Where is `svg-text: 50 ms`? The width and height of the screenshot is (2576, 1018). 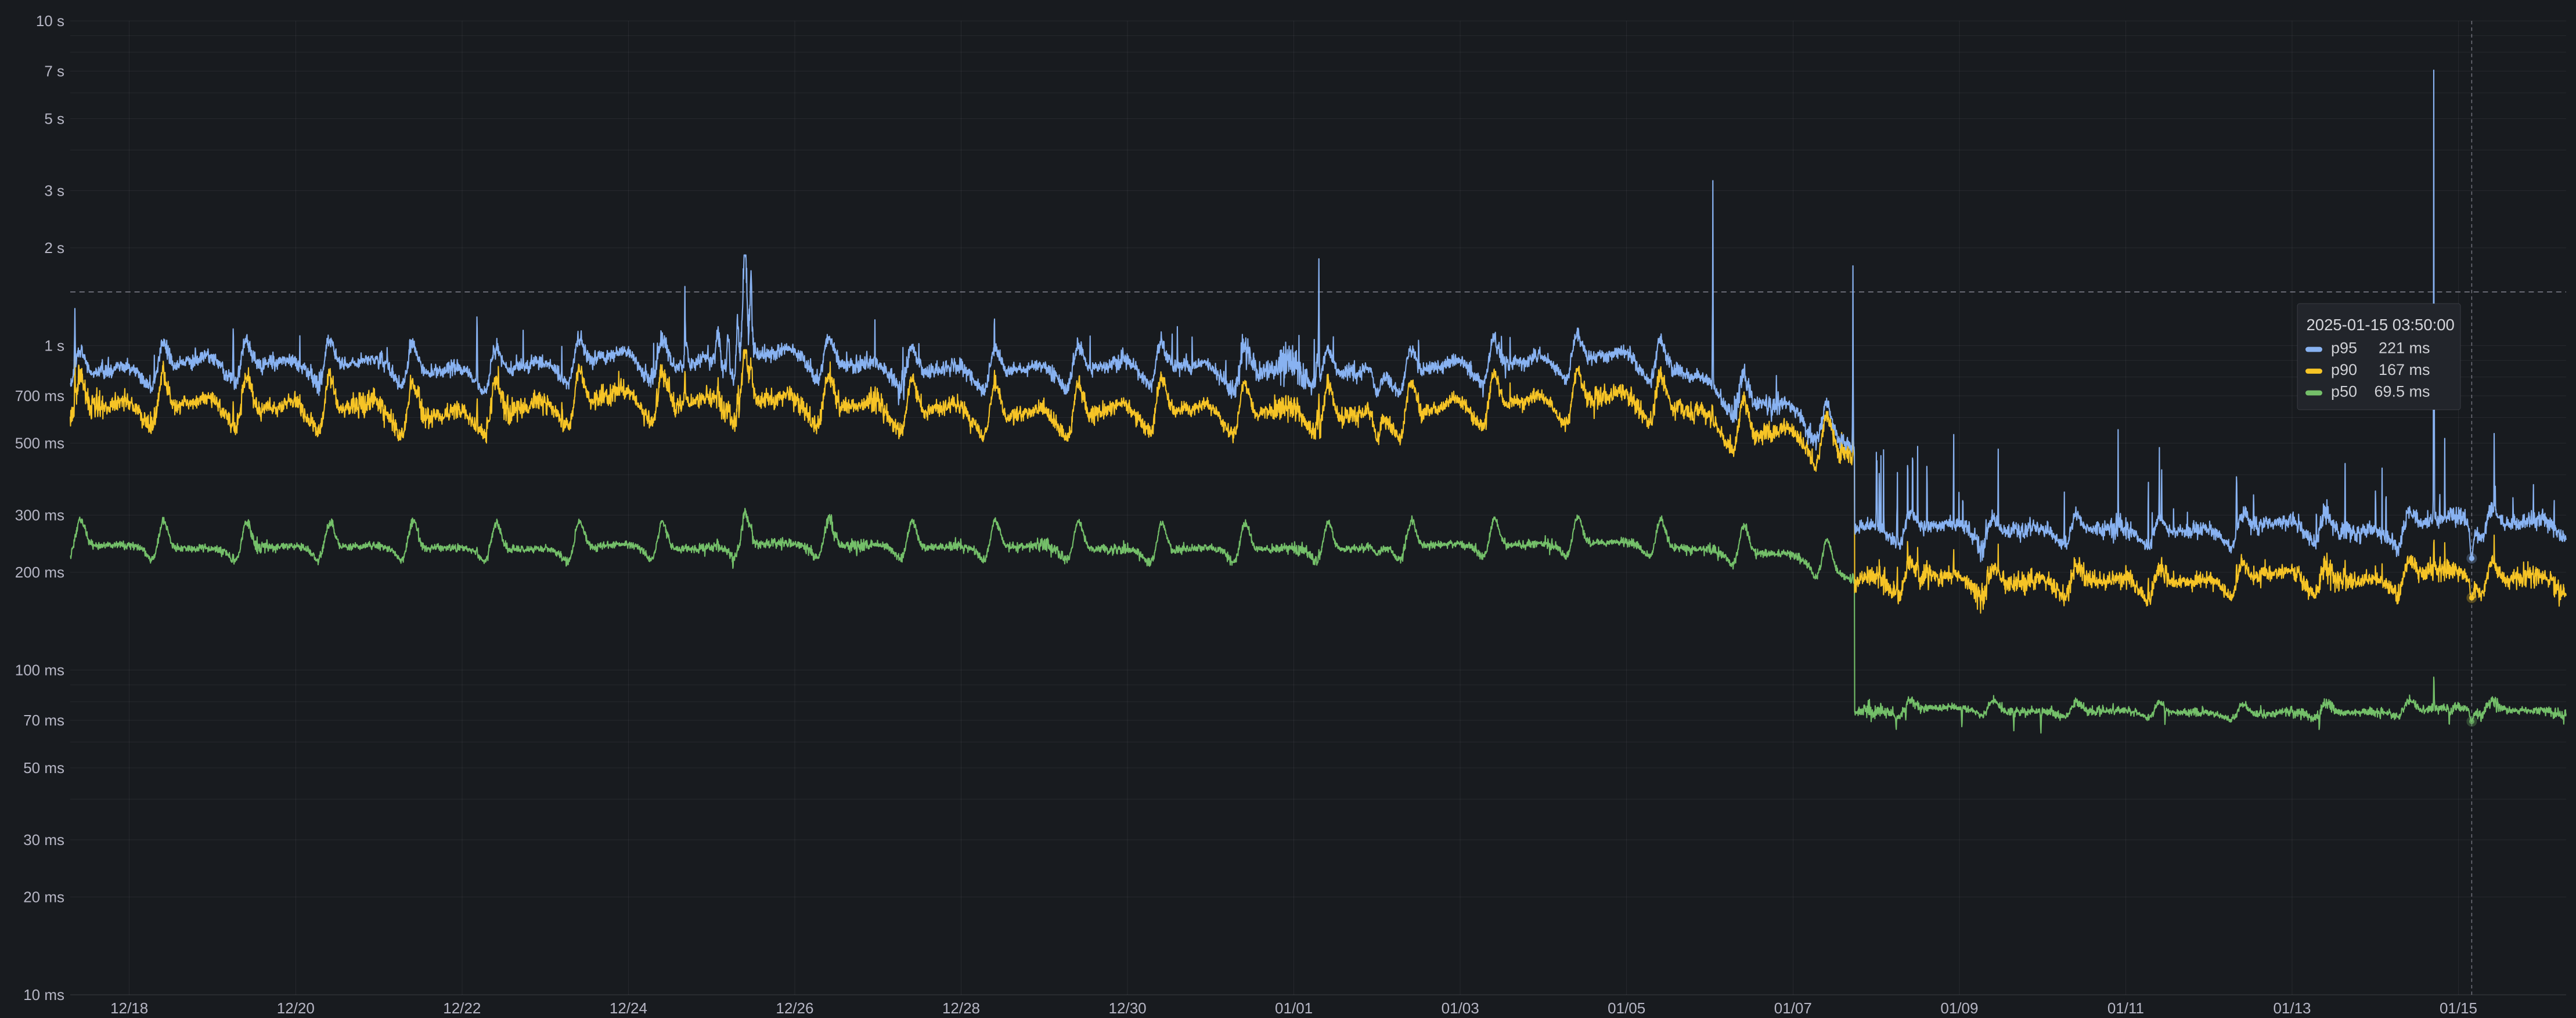 svg-text: 50 ms is located at coordinates (43, 768).